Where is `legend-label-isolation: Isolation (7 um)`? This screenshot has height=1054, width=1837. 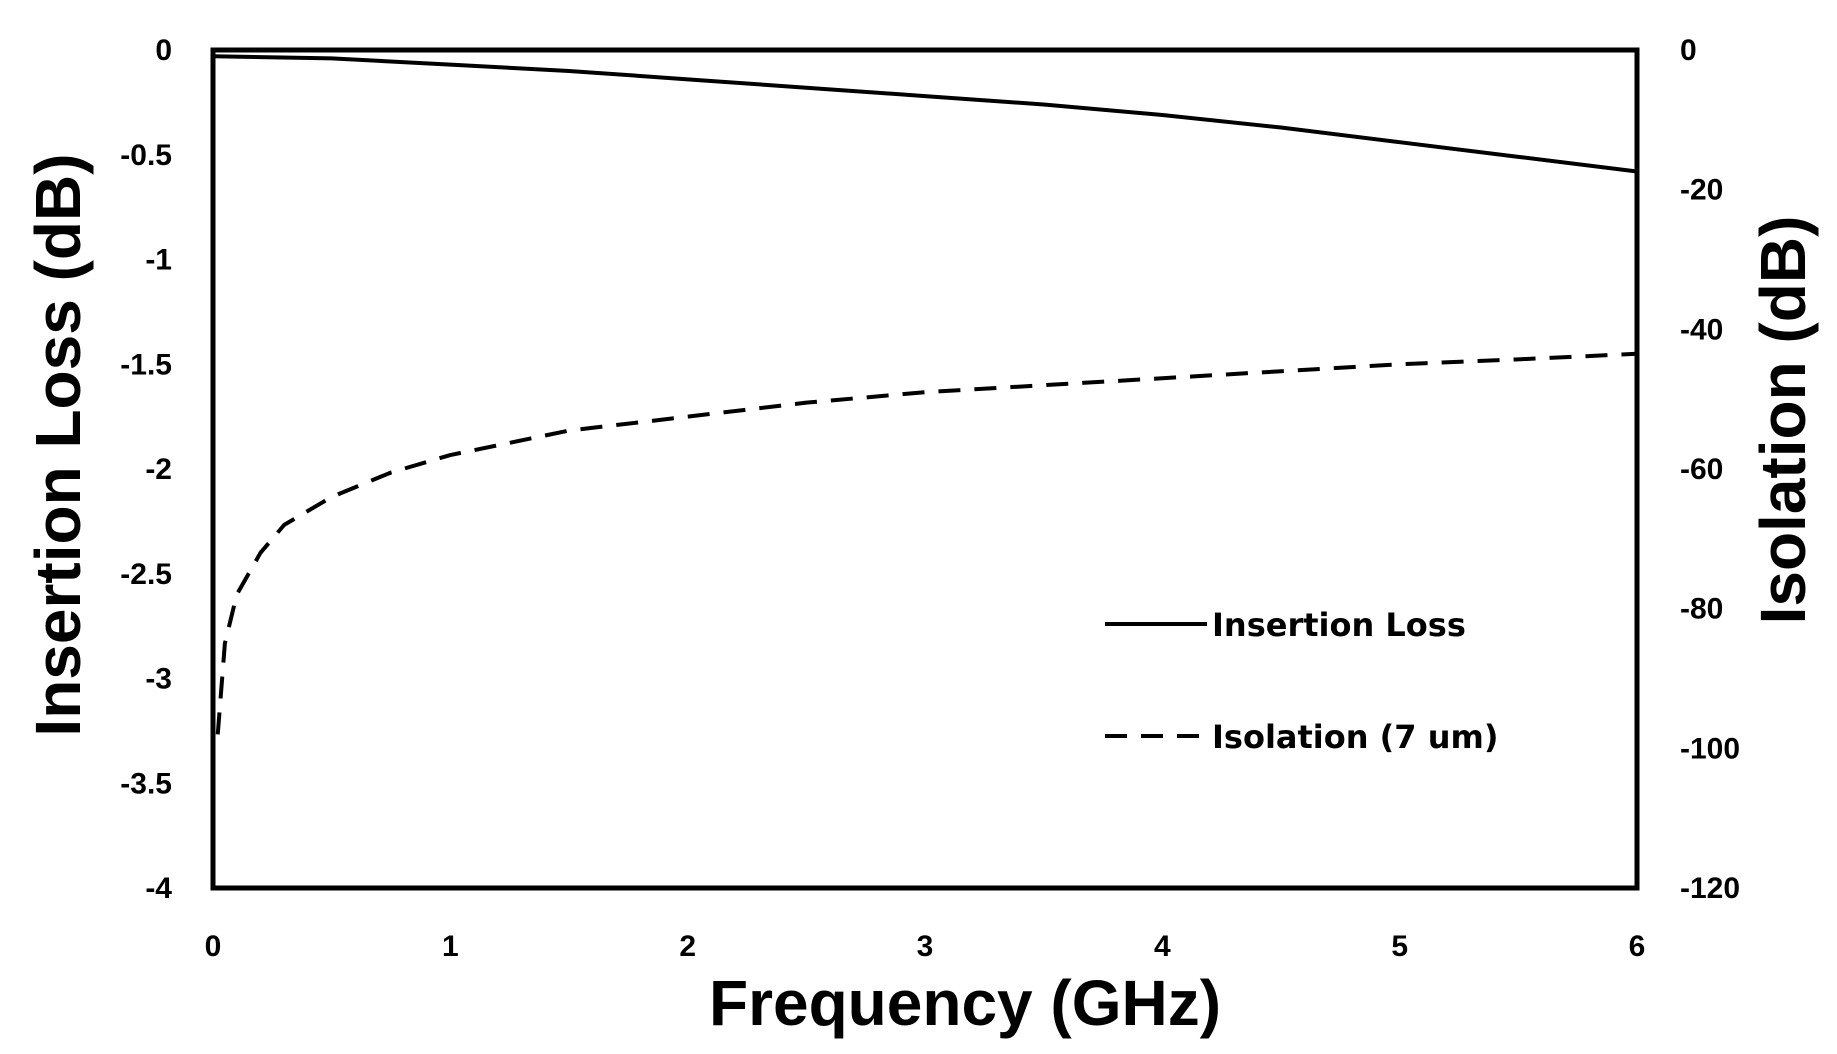 legend-label-isolation: Isolation (7 um) is located at coordinates (1355, 737).